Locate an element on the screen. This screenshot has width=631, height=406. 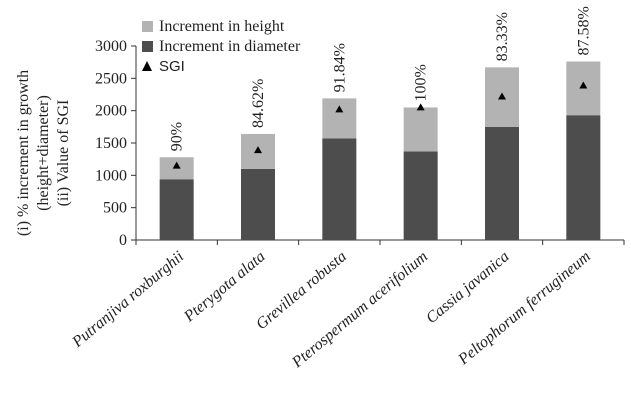
bar-percent-label: 87.58% is located at coordinates (583, 30).